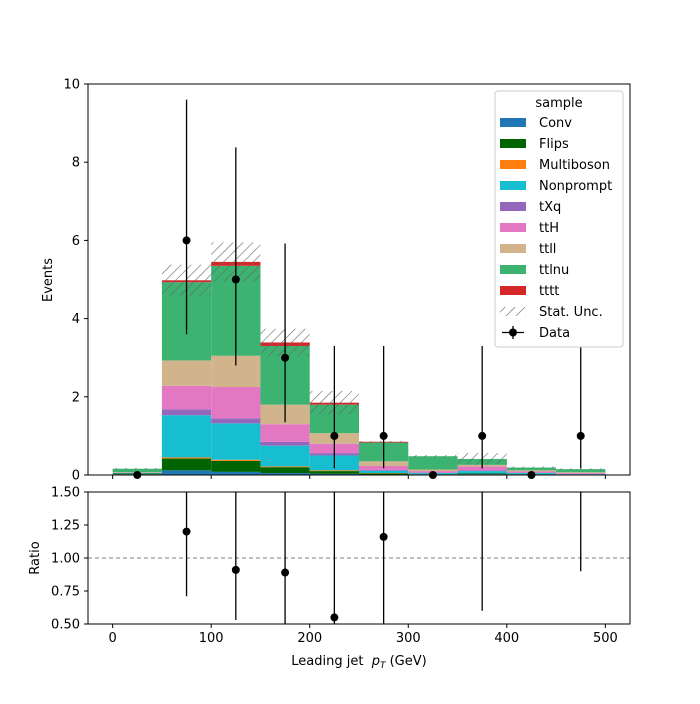  What do you see at coordinates (65, 526) in the screenshot?
I see `bottom-y-tick-label-3: 1.25` at bounding box center [65, 526].